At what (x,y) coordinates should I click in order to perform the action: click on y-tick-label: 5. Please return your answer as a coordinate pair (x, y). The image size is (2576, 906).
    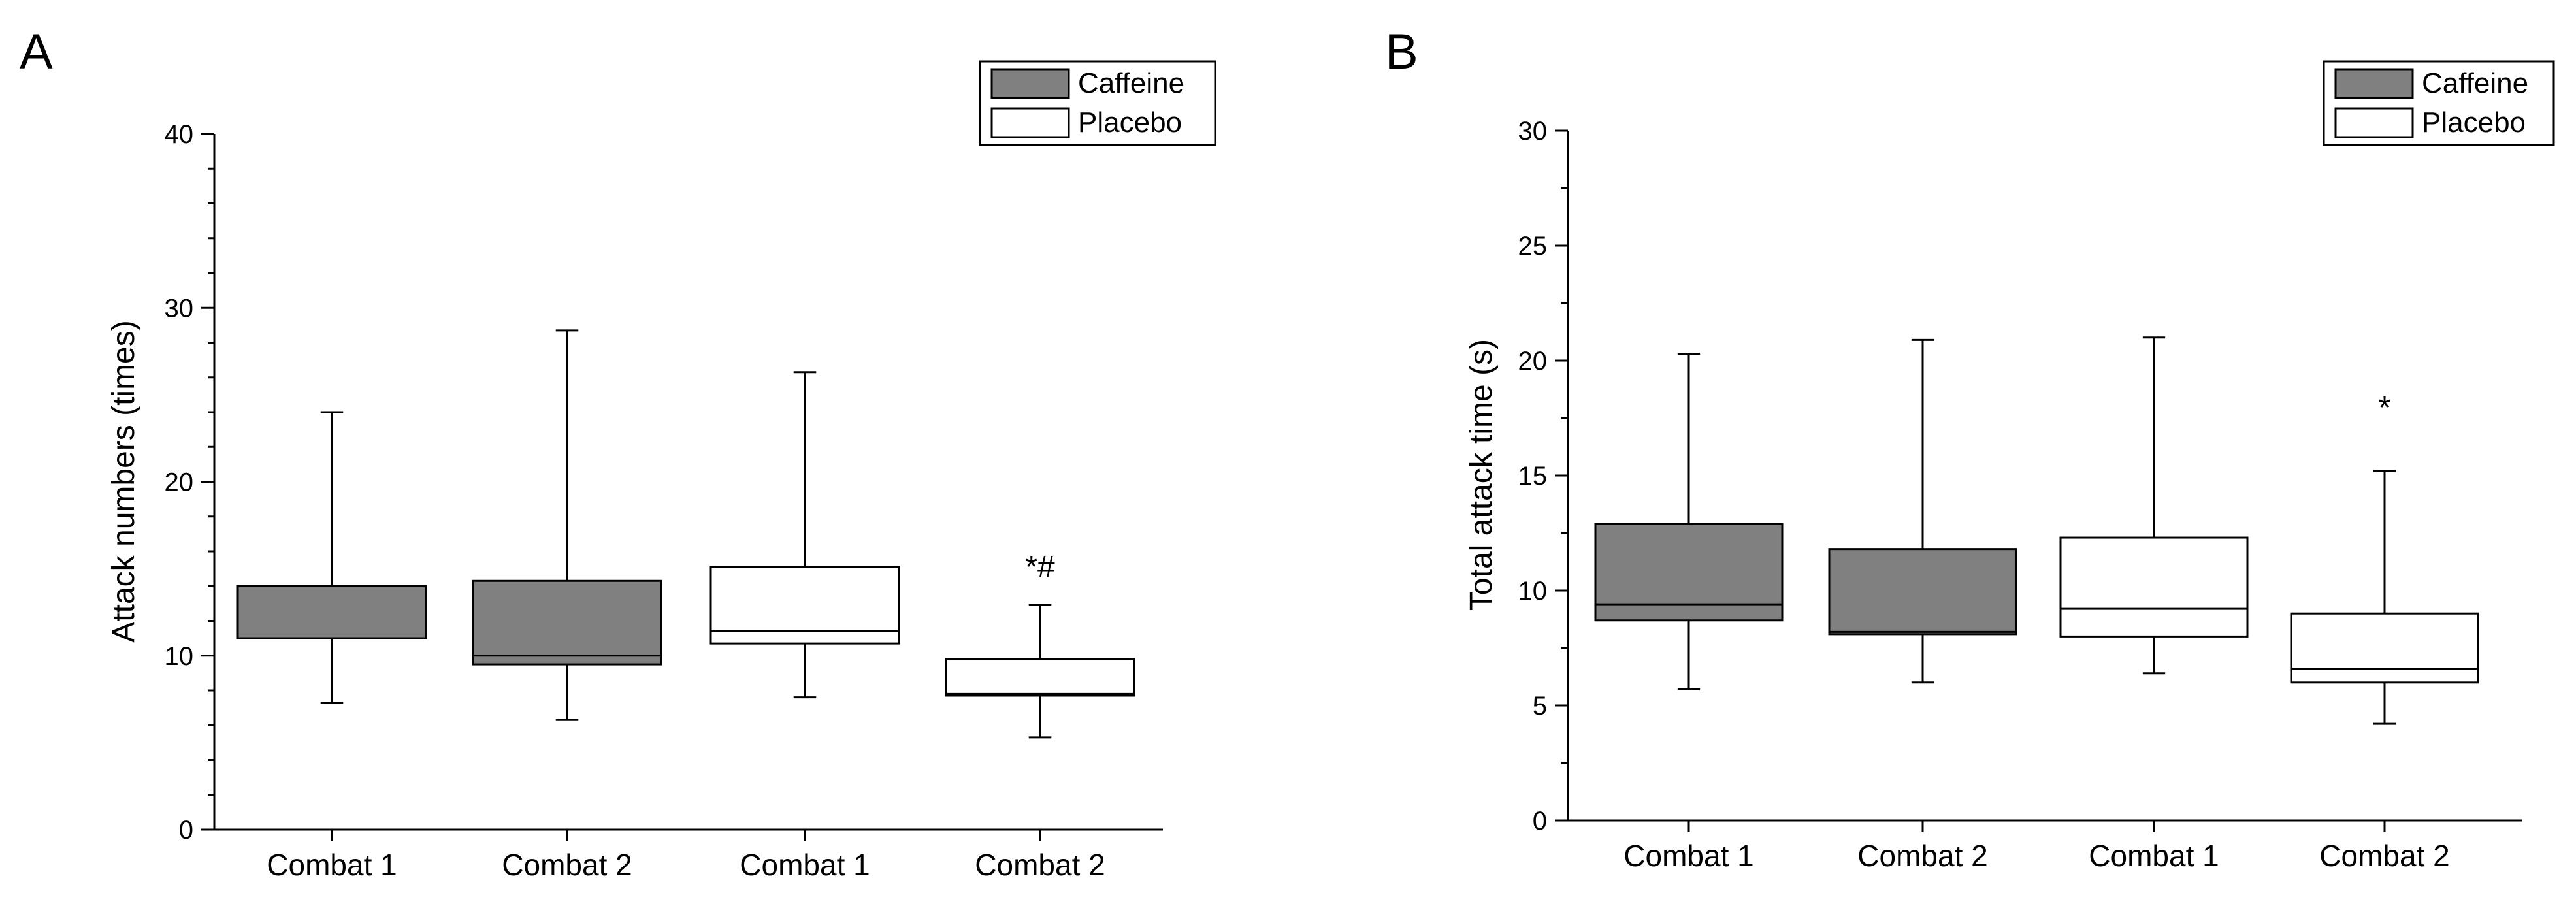
    Looking at the image, I should click on (1540, 706).